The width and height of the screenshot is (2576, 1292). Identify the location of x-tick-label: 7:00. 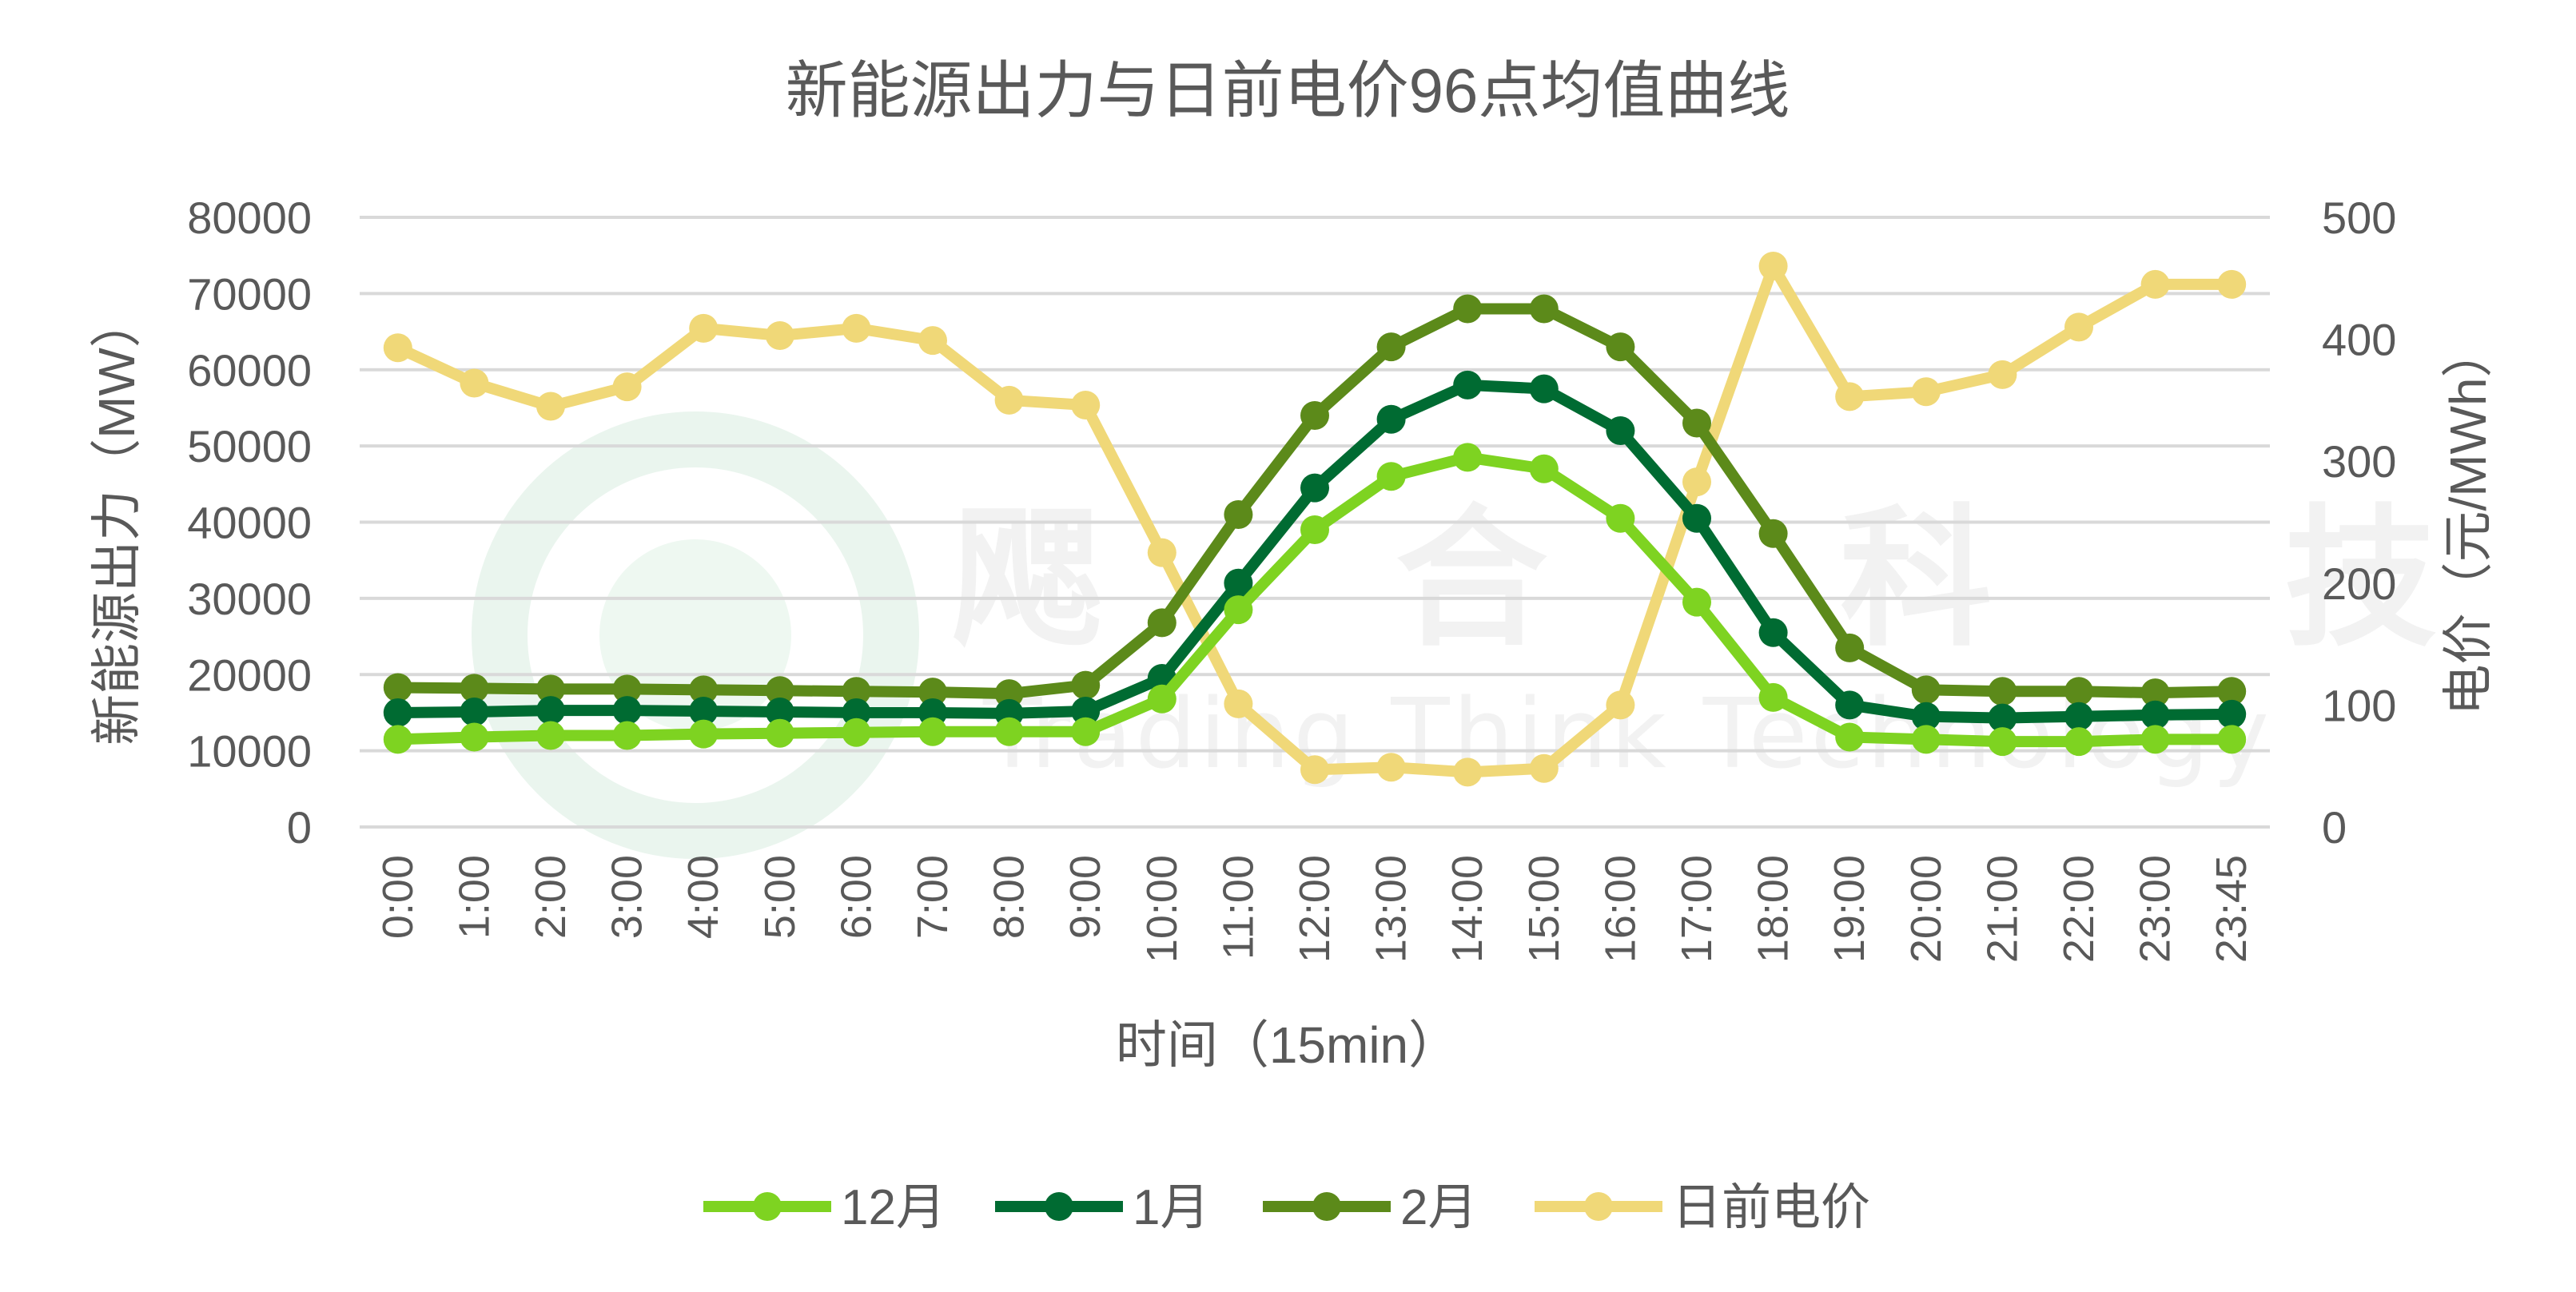
(933, 897).